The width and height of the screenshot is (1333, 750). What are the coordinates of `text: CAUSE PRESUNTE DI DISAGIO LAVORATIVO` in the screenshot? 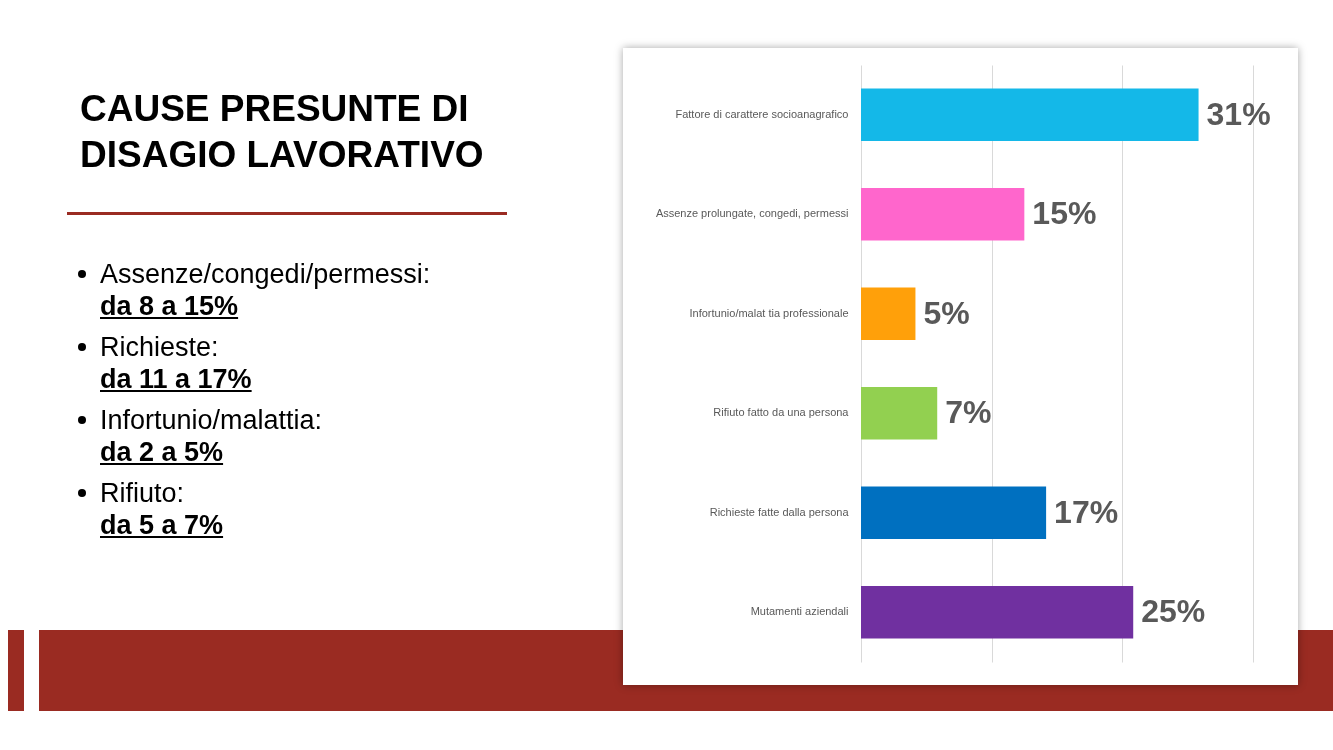 It's located at (282, 132).